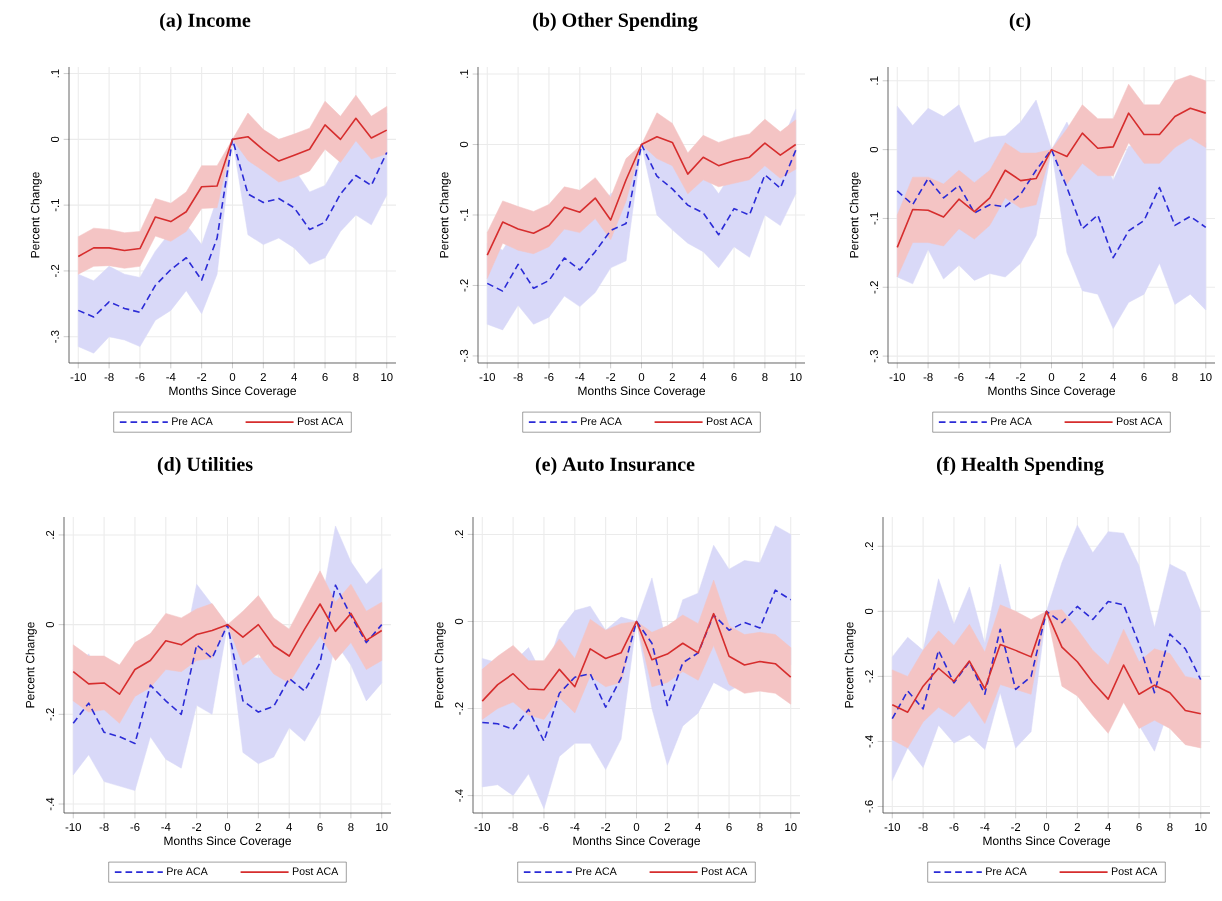 Image resolution: width=1222 pixels, height=901 pixels. What do you see at coordinates (1020, 22) in the screenshot?
I see `chart-title: (c)` at bounding box center [1020, 22].